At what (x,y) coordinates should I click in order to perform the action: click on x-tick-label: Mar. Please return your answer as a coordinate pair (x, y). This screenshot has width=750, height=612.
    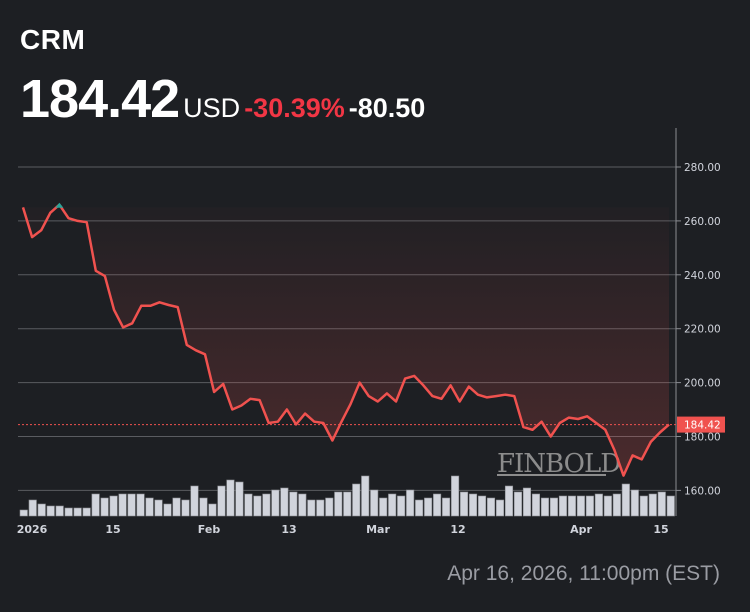
    Looking at the image, I should click on (378, 529).